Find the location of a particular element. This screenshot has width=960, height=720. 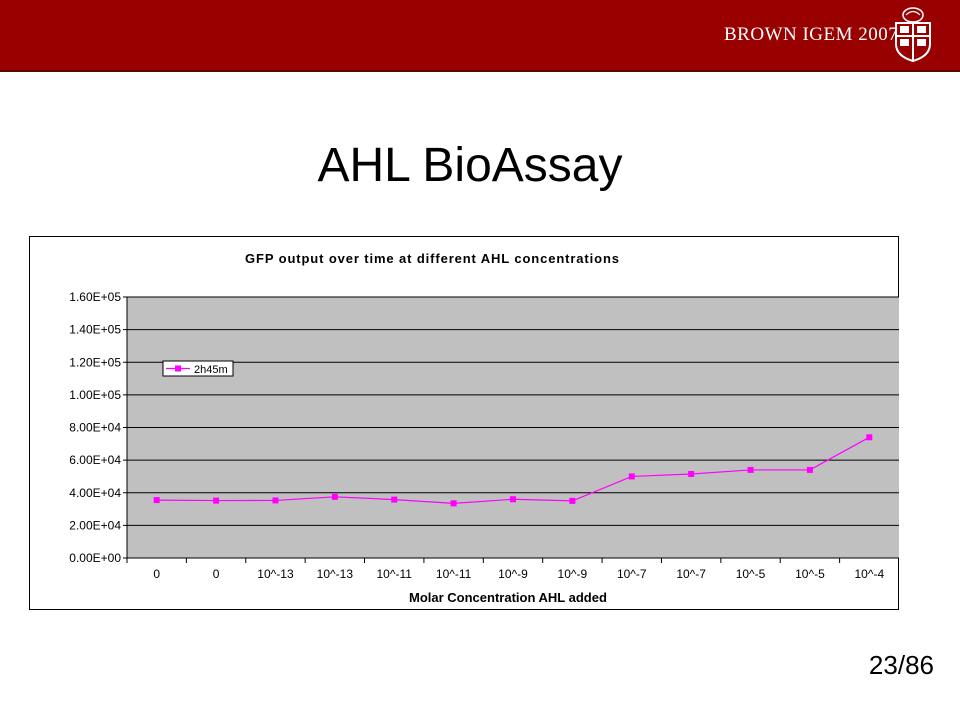

legend-box is located at coordinates (198, 368).